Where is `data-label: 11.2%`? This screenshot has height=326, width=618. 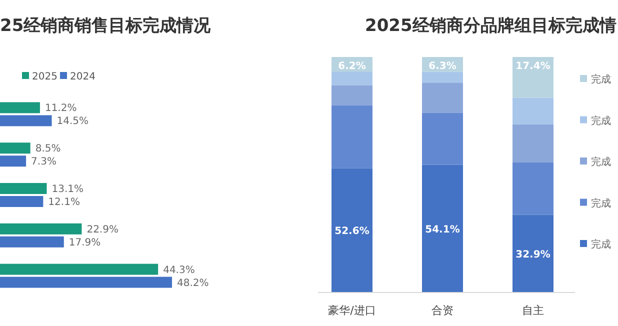
data-label: 11.2% is located at coordinates (60, 108).